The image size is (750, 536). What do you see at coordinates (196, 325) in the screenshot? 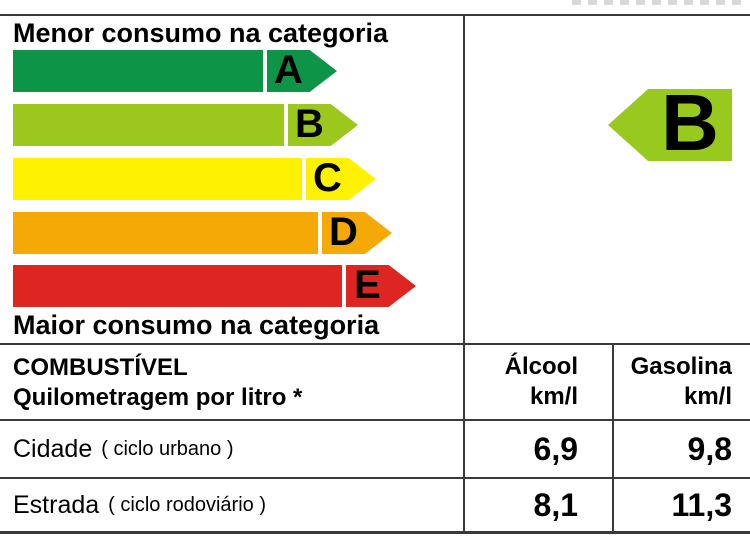
I see `highest-consumption-caption: Maior consumo na categoria` at bounding box center [196, 325].